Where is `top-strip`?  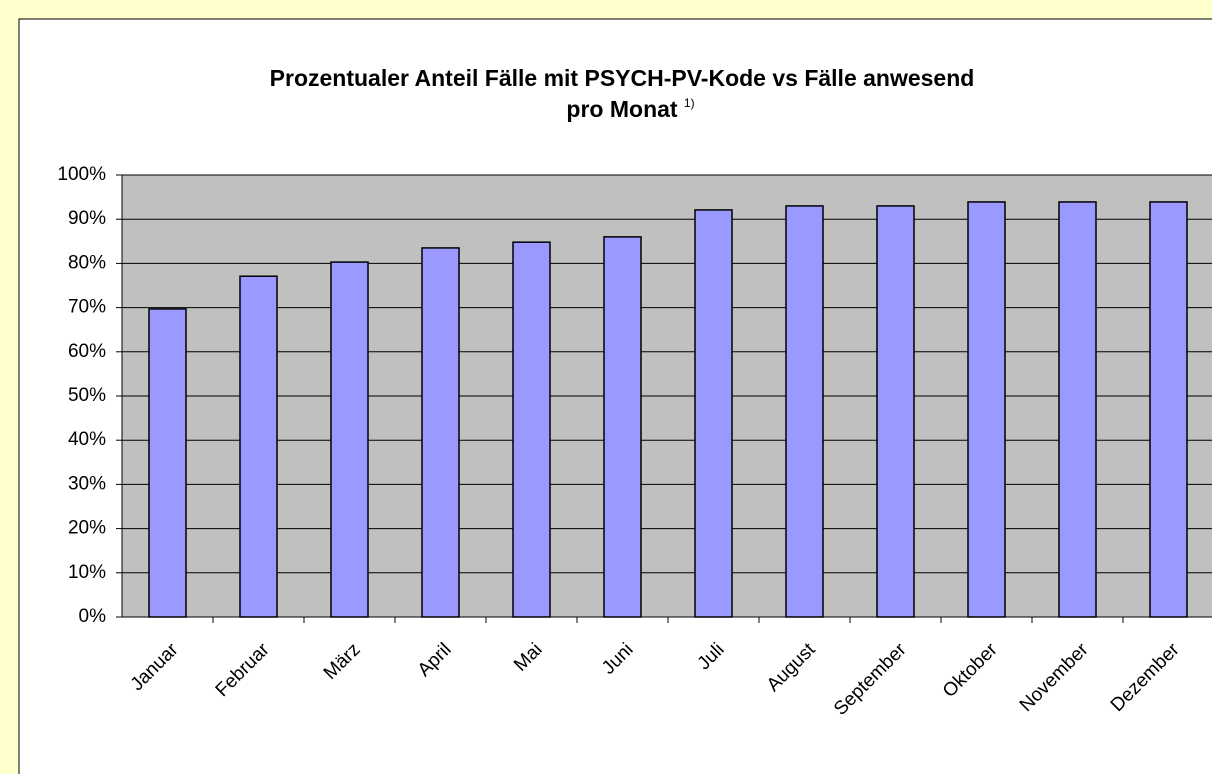 top-strip is located at coordinates (390, 9).